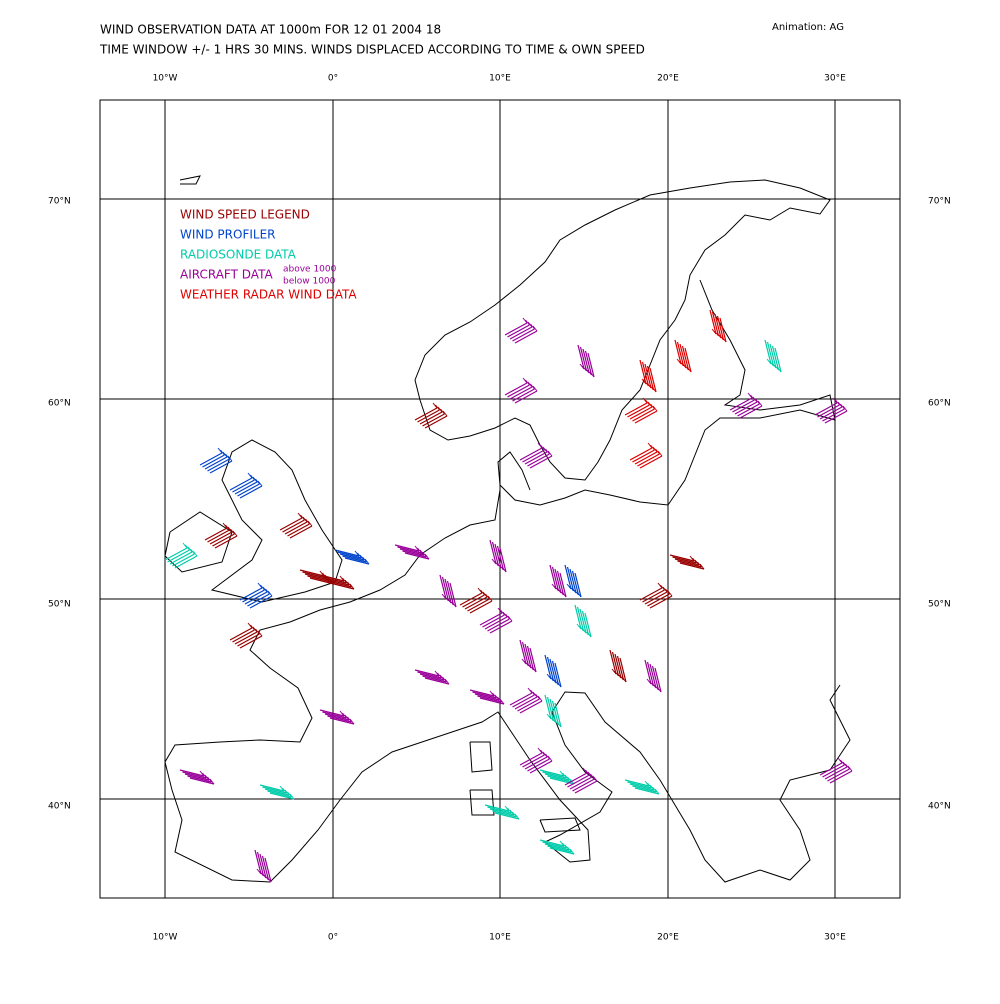 Image resolution: width=1000 pixels, height=1004 pixels. I want to click on islands, so click(481, 757).